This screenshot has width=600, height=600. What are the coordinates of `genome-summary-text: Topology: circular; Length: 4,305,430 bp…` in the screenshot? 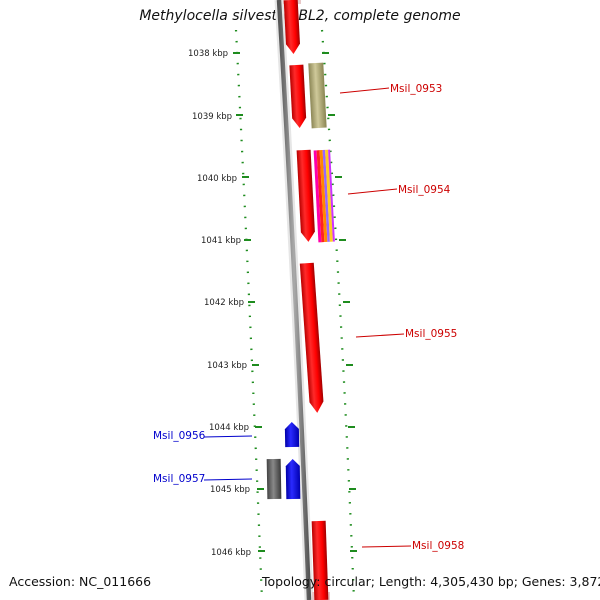 It's located at (431, 581).